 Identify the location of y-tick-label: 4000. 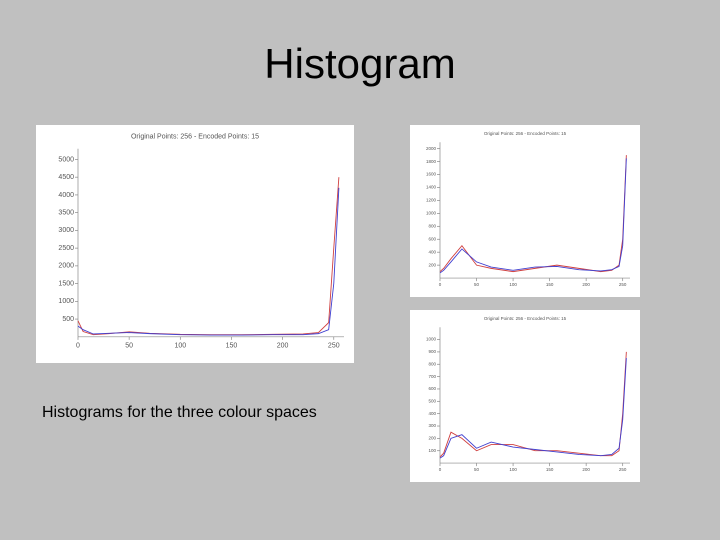
(66, 195).